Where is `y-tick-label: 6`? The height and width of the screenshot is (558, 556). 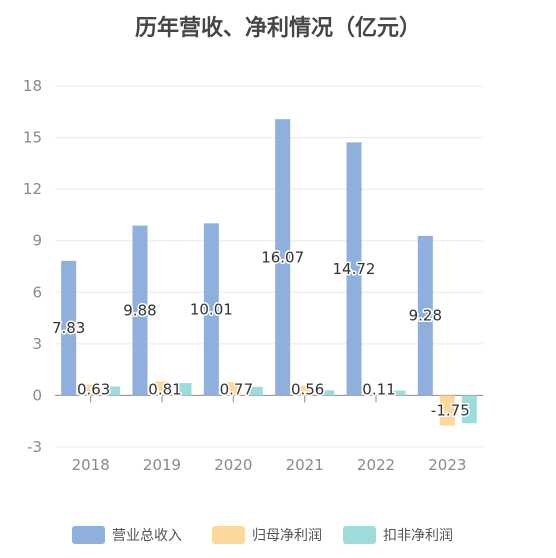
y-tick-label: 6 is located at coordinates (37, 292).